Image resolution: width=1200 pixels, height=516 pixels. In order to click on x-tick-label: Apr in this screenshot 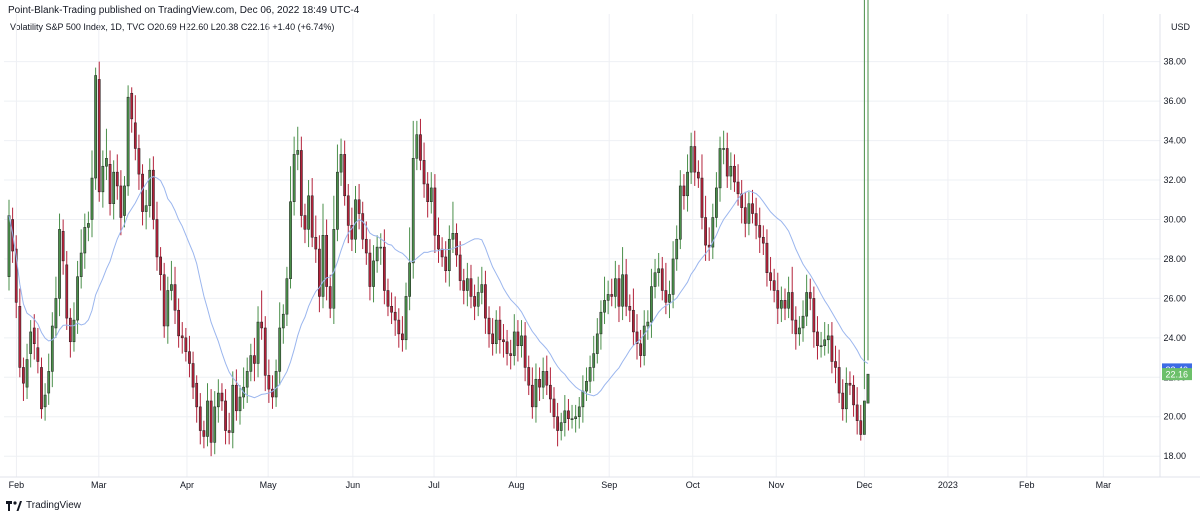, I will do `click(187, 485)`.